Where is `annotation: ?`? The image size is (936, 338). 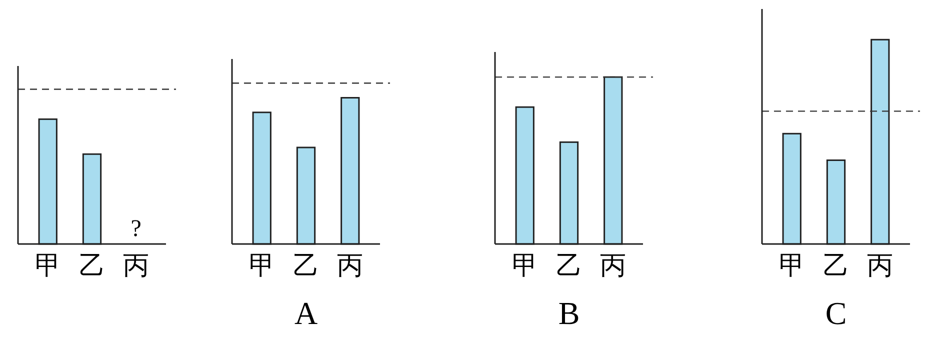
annotation: ? is located at coordinates (136, 229).